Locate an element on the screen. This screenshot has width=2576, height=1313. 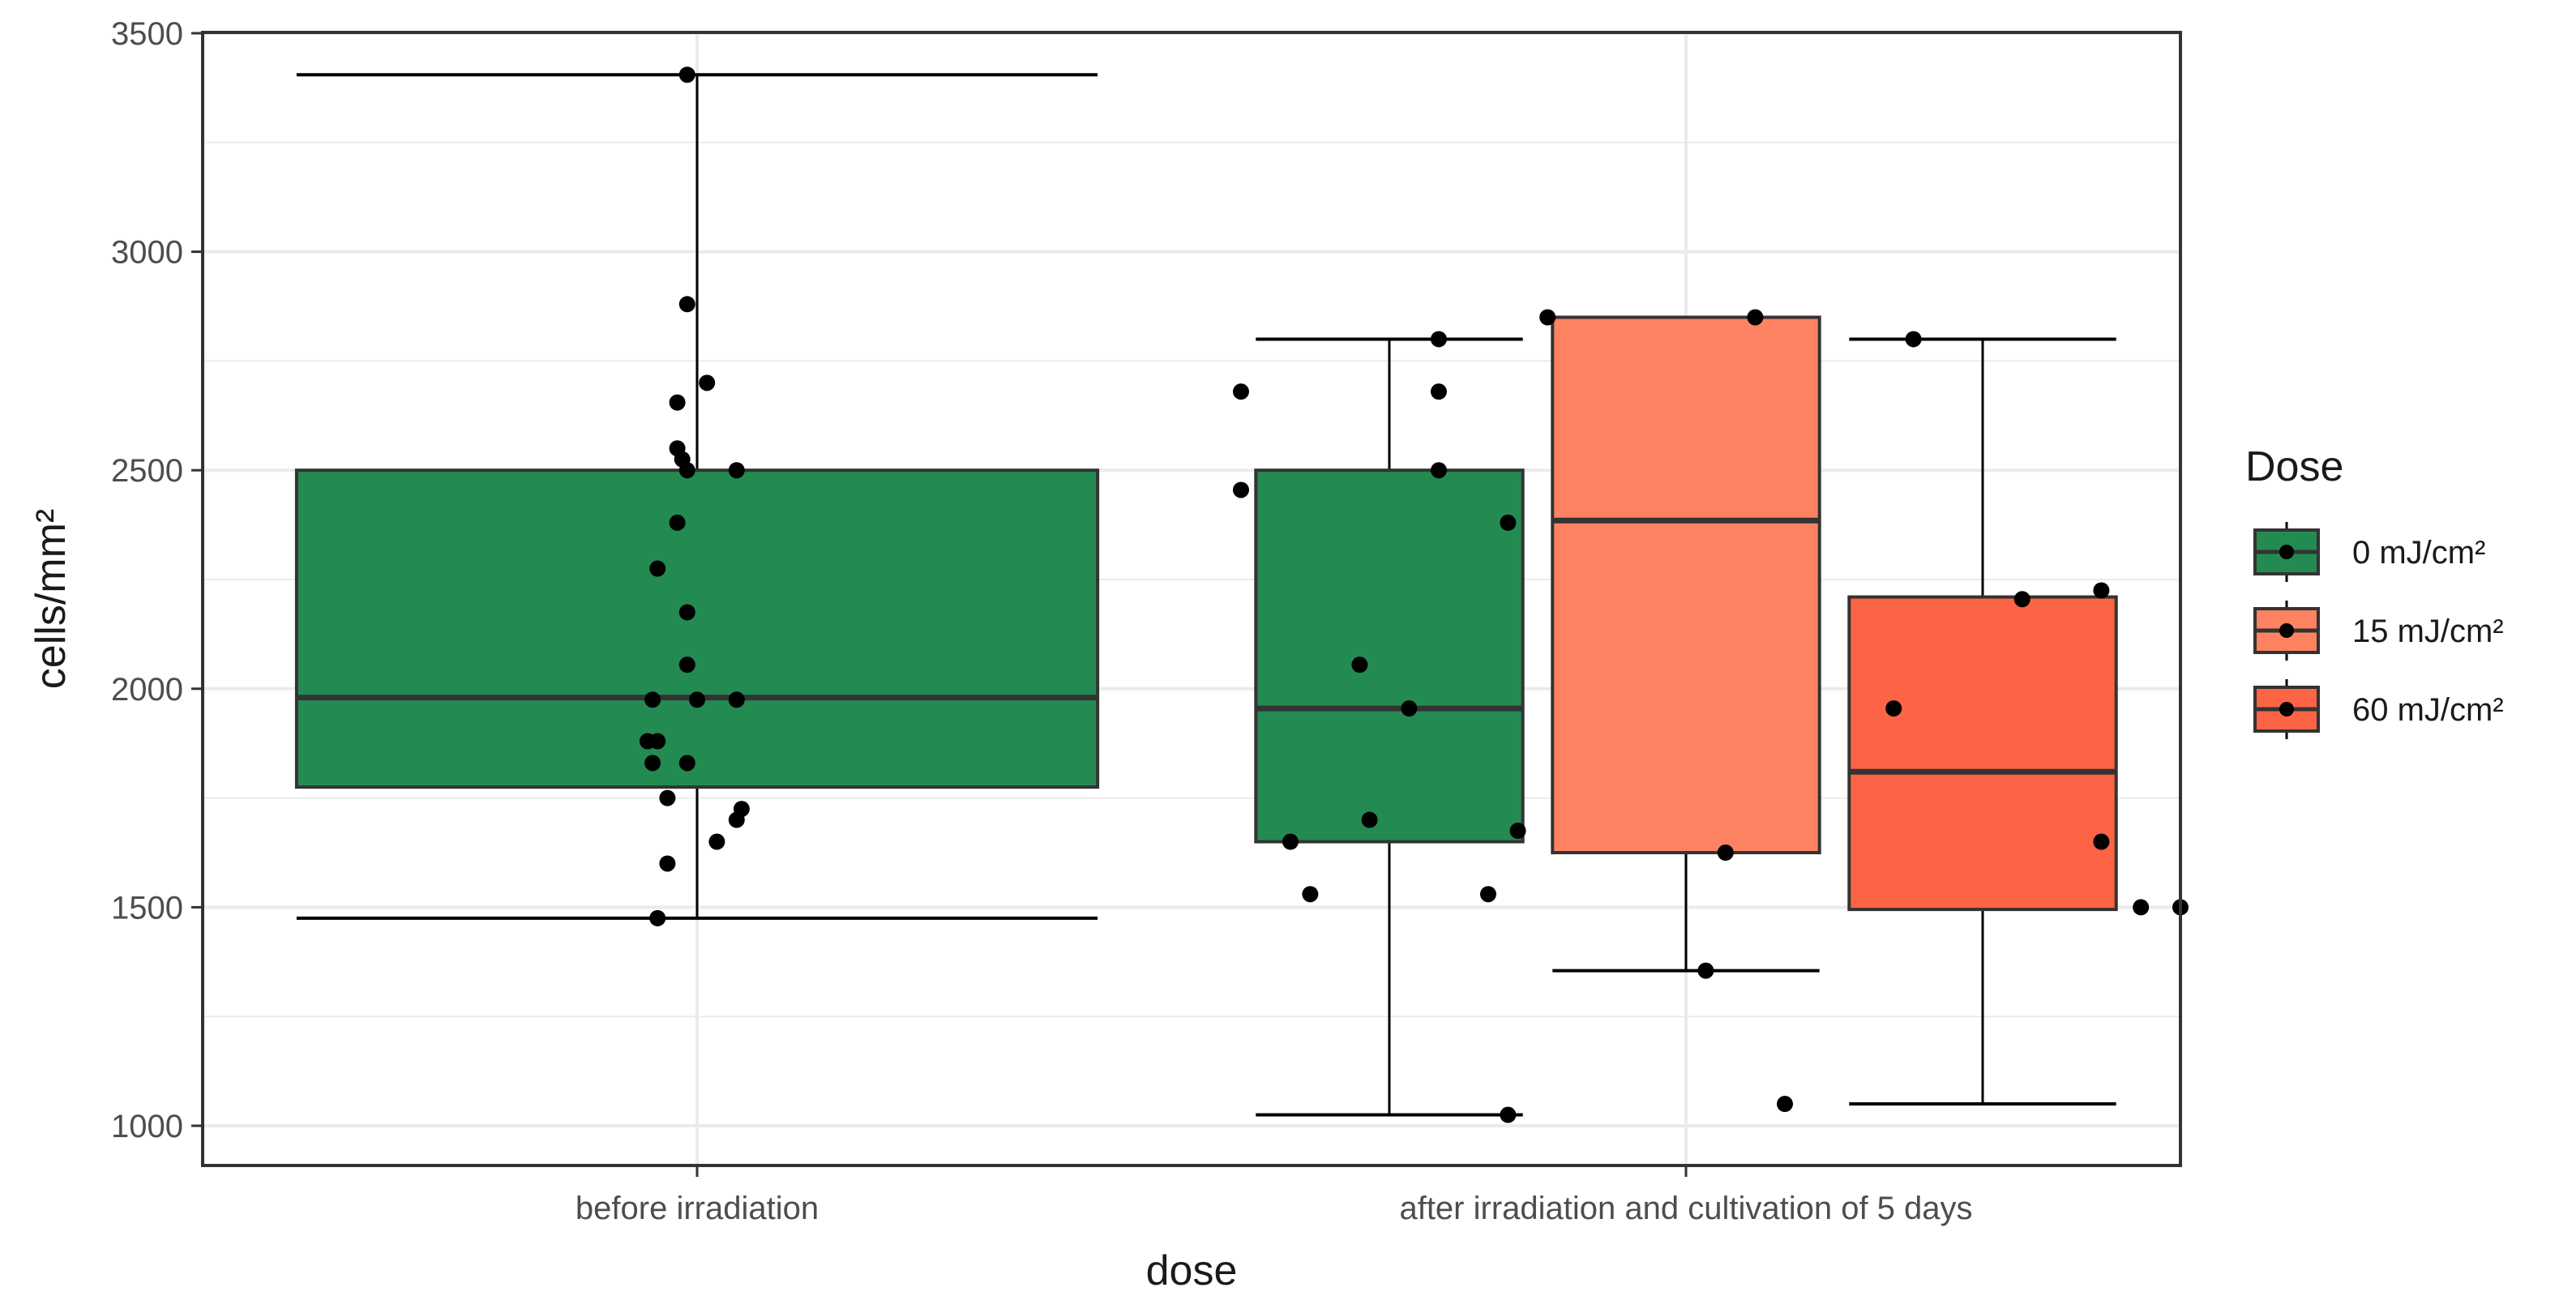
legend-entries: 0 mJ/cm² 15 mJ/cm² 60 mJ/cm² is located at coordinates (2378, 630).